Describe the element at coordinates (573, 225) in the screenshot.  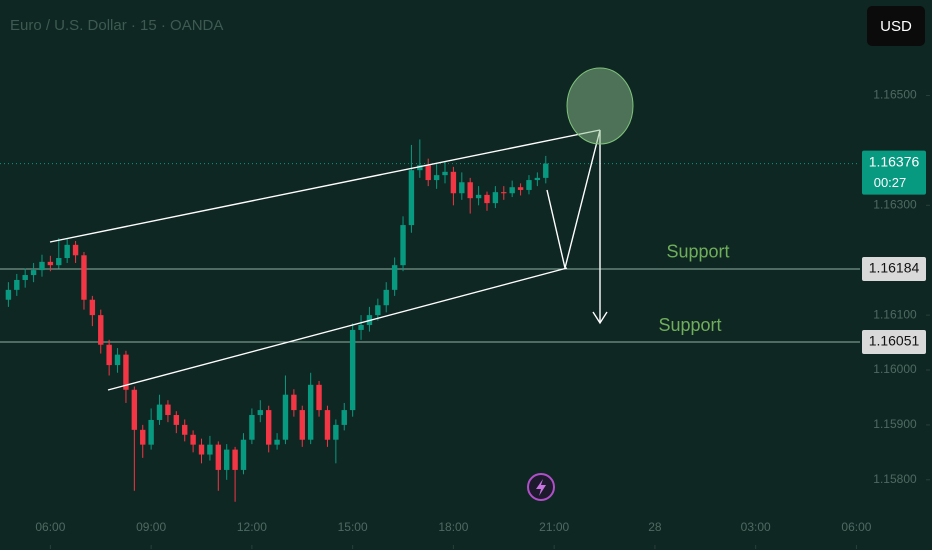
I see `projection-path` at that location.